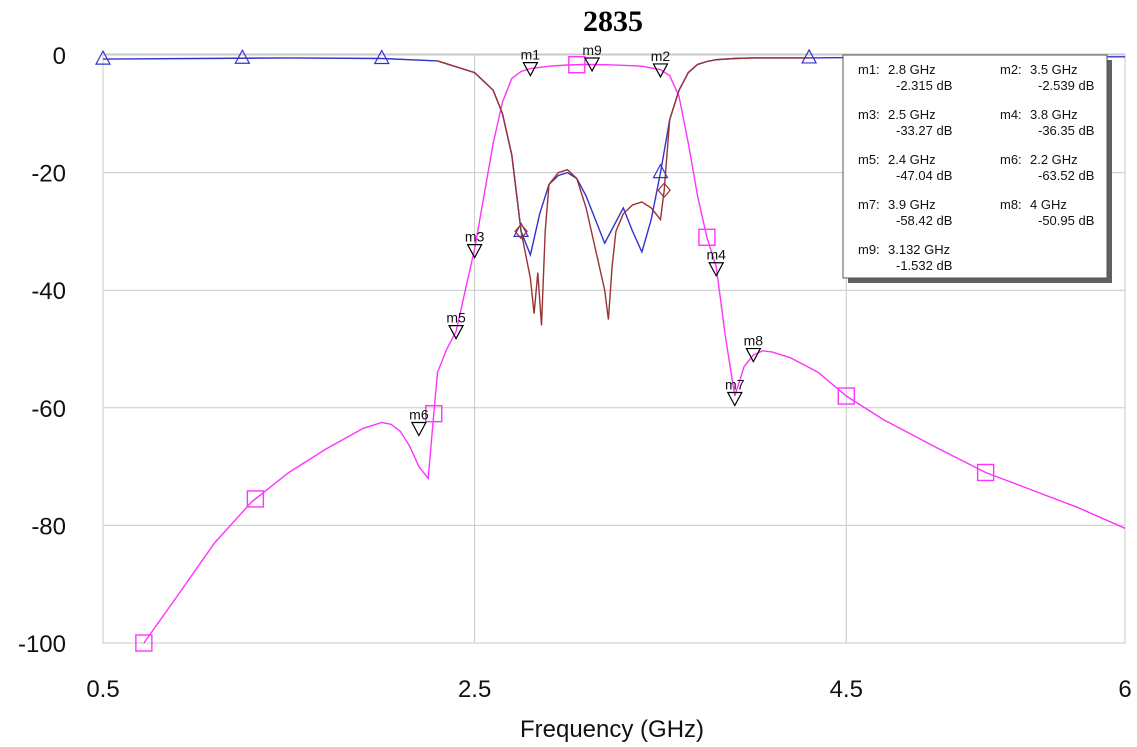 This screenshot has width=1137, height=747. I want to click on legend-marker-value: -58.42 dB, so click(924, 220).